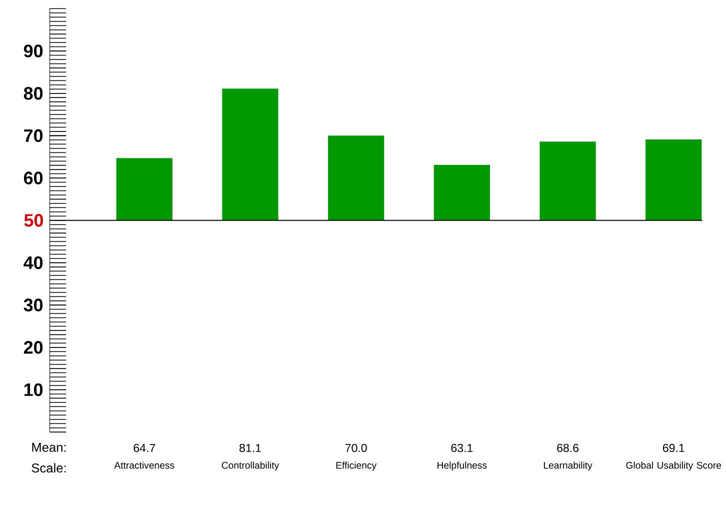  I want to click on y-tick-label: 10, so click(33, 389).